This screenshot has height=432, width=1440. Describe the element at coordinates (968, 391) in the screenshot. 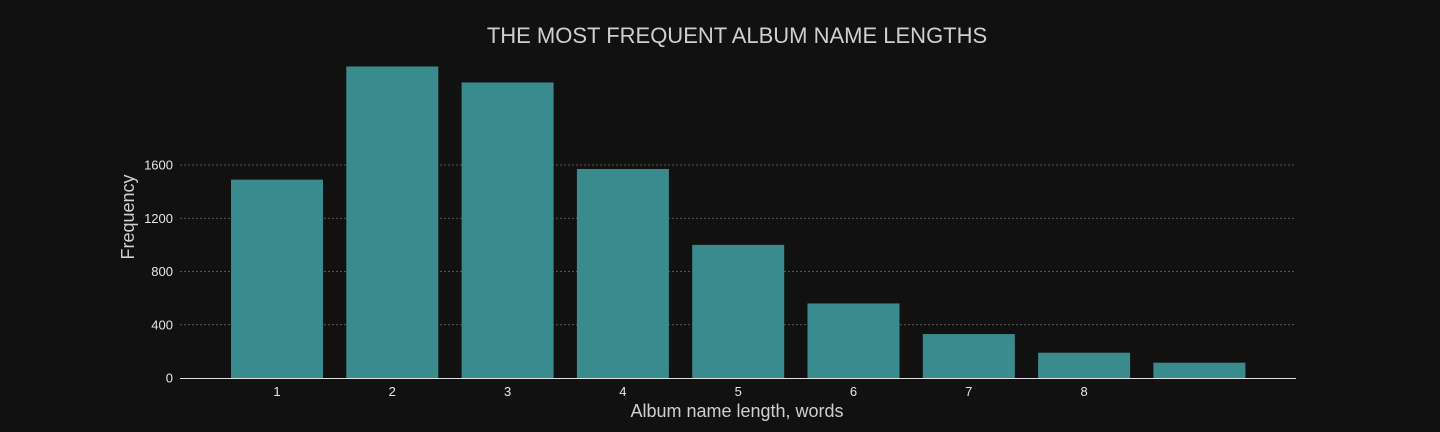

I see `x-tick-label: 7` at that location.